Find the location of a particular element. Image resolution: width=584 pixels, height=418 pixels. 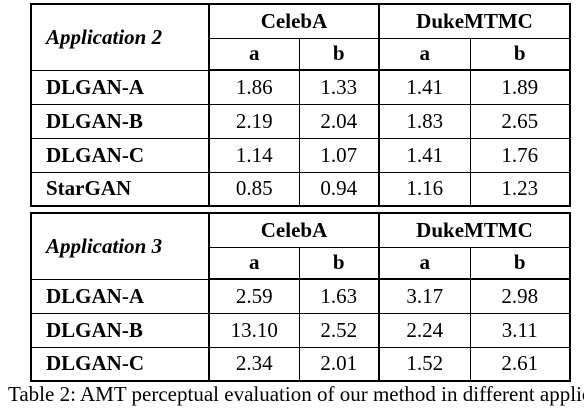

table-cell: 1.89 is located at coordinates (520, 87).